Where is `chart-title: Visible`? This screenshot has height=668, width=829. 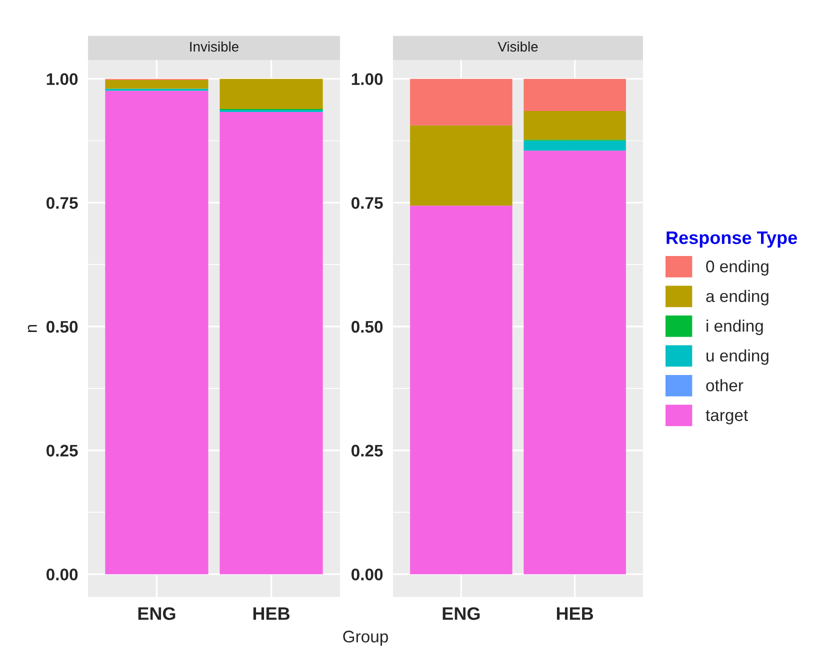
chart-title: Visible is located at coordinates (518, 46).